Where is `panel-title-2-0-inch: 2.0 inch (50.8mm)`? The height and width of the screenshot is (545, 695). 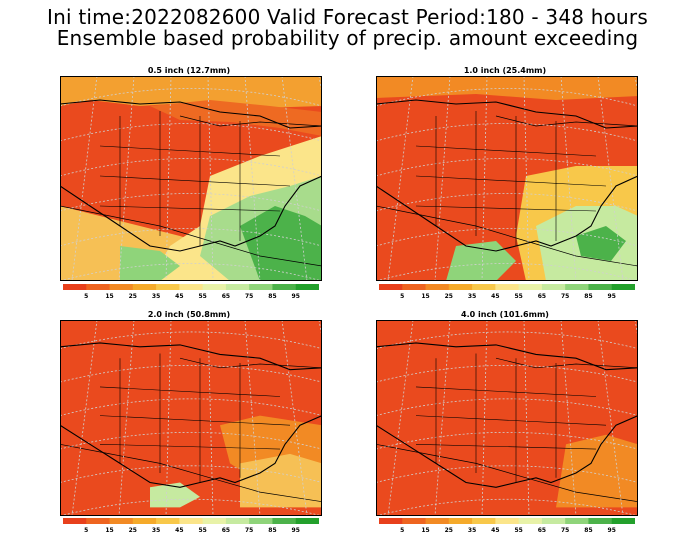 panel-title-2-0-inch: 2.0 inch (50.8mm) is located at coordinates (189, 314).